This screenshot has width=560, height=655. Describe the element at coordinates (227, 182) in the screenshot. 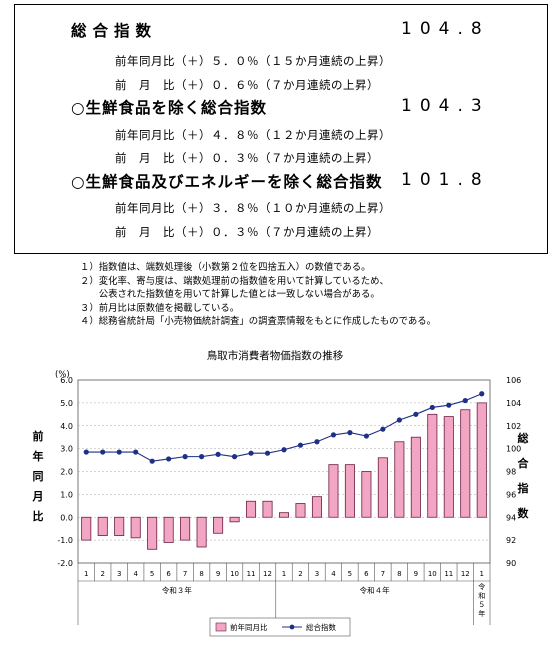

I see `summary-title: ○生鮮食品及びエネルギーを除く総合指数` at that location.